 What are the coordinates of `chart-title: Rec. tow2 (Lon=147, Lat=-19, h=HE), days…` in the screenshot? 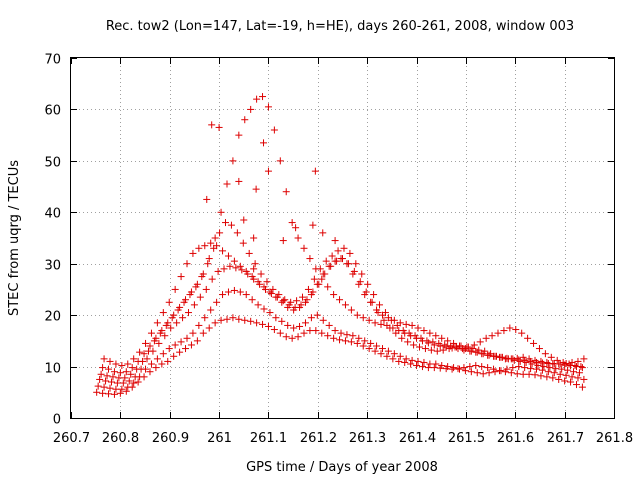 It's located at (340, 26).